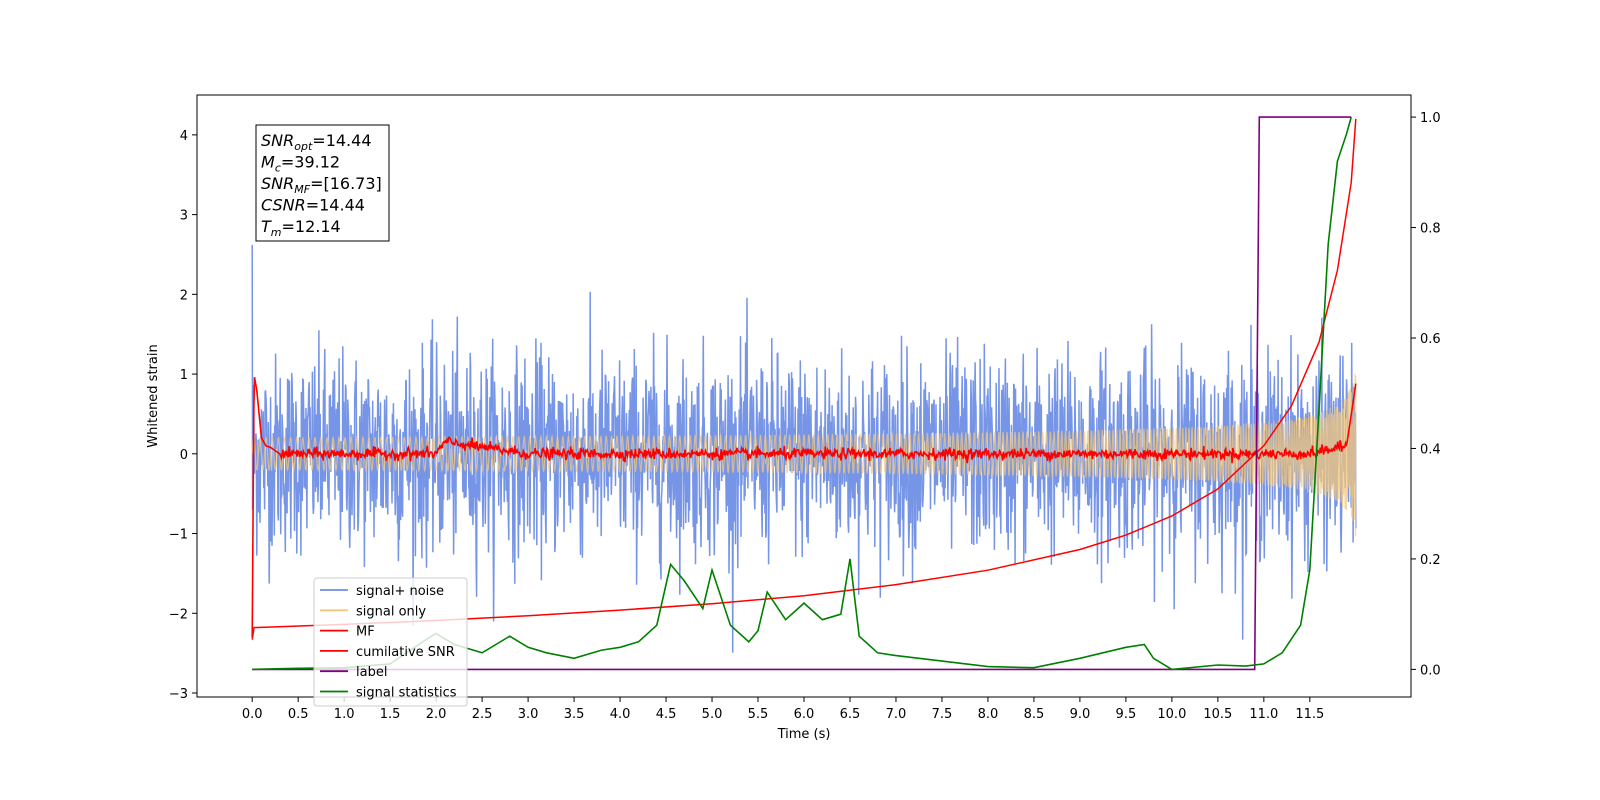  Describe the element at coordinates (406, 693) in the screenshot. I see `legend-entry: signal statistics` at that location.